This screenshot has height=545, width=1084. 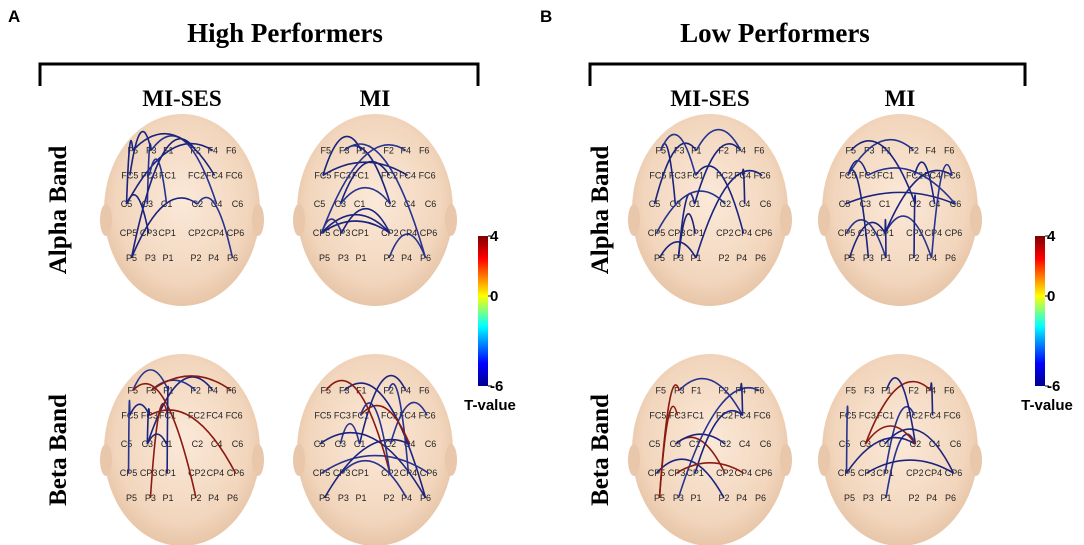 I want to click on electrode-label: C3, so click(x=866, y=204).